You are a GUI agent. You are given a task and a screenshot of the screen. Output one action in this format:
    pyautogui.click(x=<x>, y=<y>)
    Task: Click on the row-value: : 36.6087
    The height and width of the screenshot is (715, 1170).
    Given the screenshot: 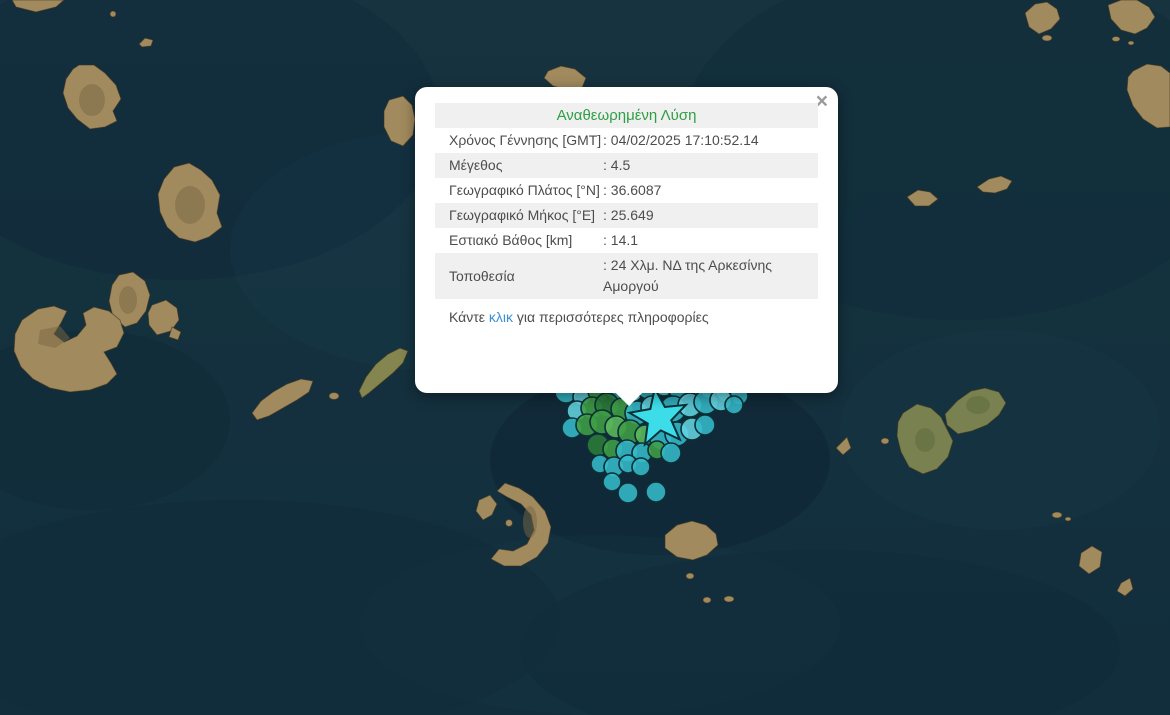 What is the action you would take?
    pyautogui.click(x=632, y=190)
    